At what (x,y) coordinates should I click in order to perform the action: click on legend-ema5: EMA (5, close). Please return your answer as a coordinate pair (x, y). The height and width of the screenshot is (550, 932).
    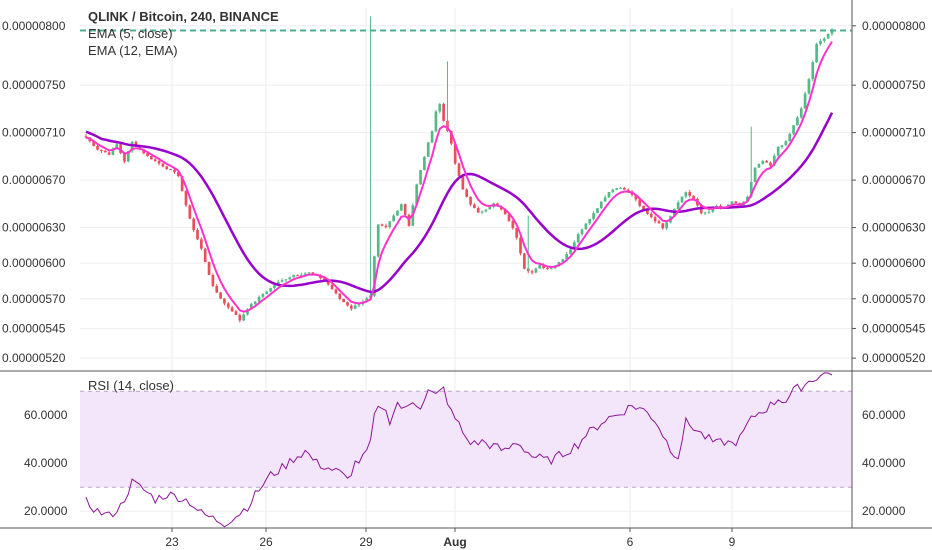
    Looking at the image, I should click on (130, 33).